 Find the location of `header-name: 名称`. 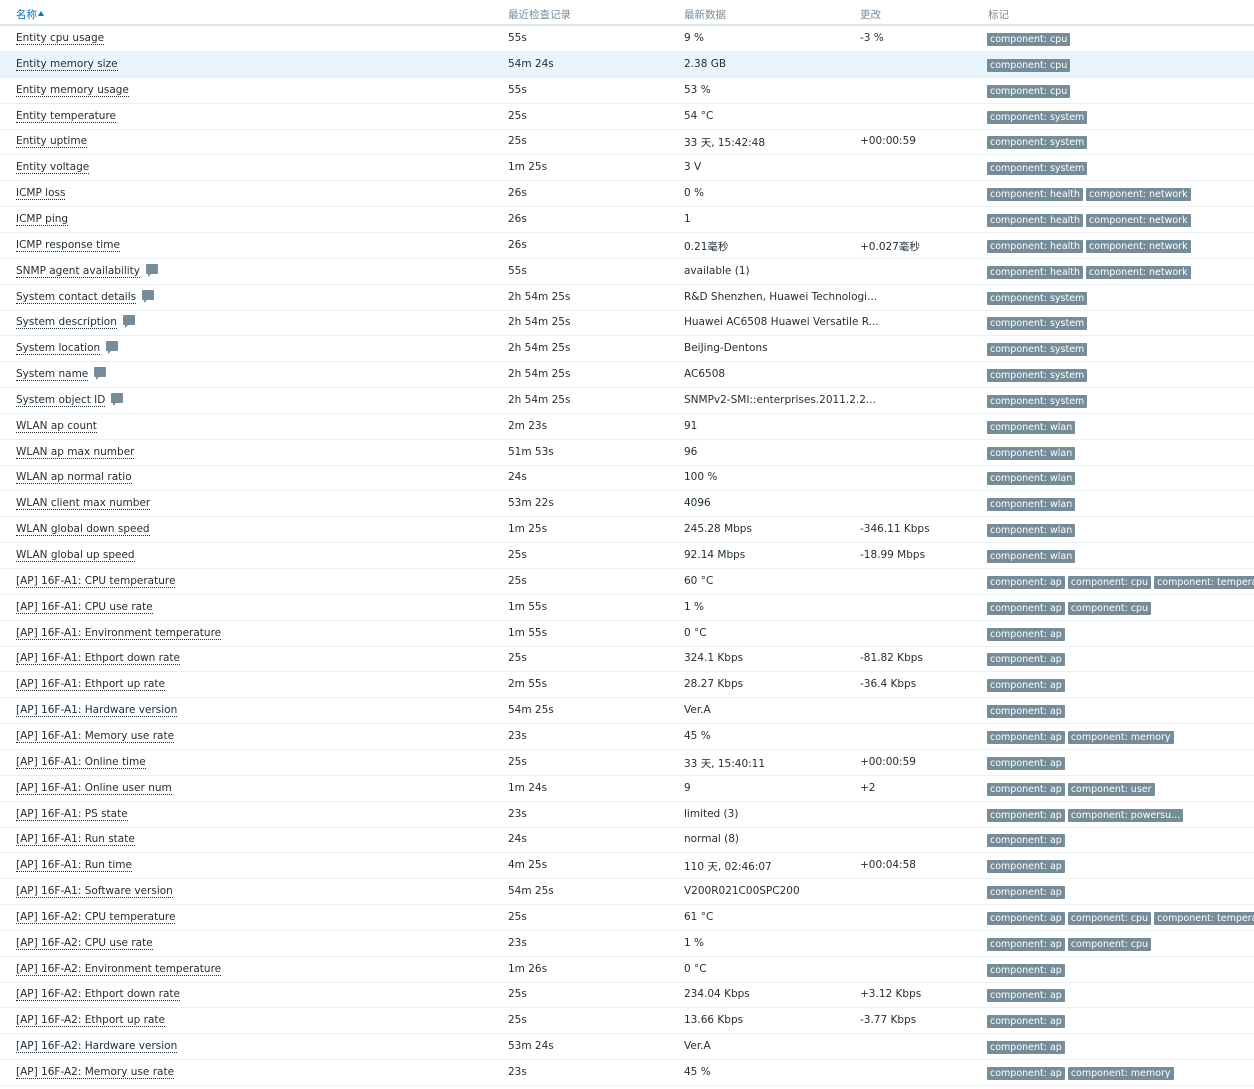

header-name: 名称 is located at coordinates (26, 15).